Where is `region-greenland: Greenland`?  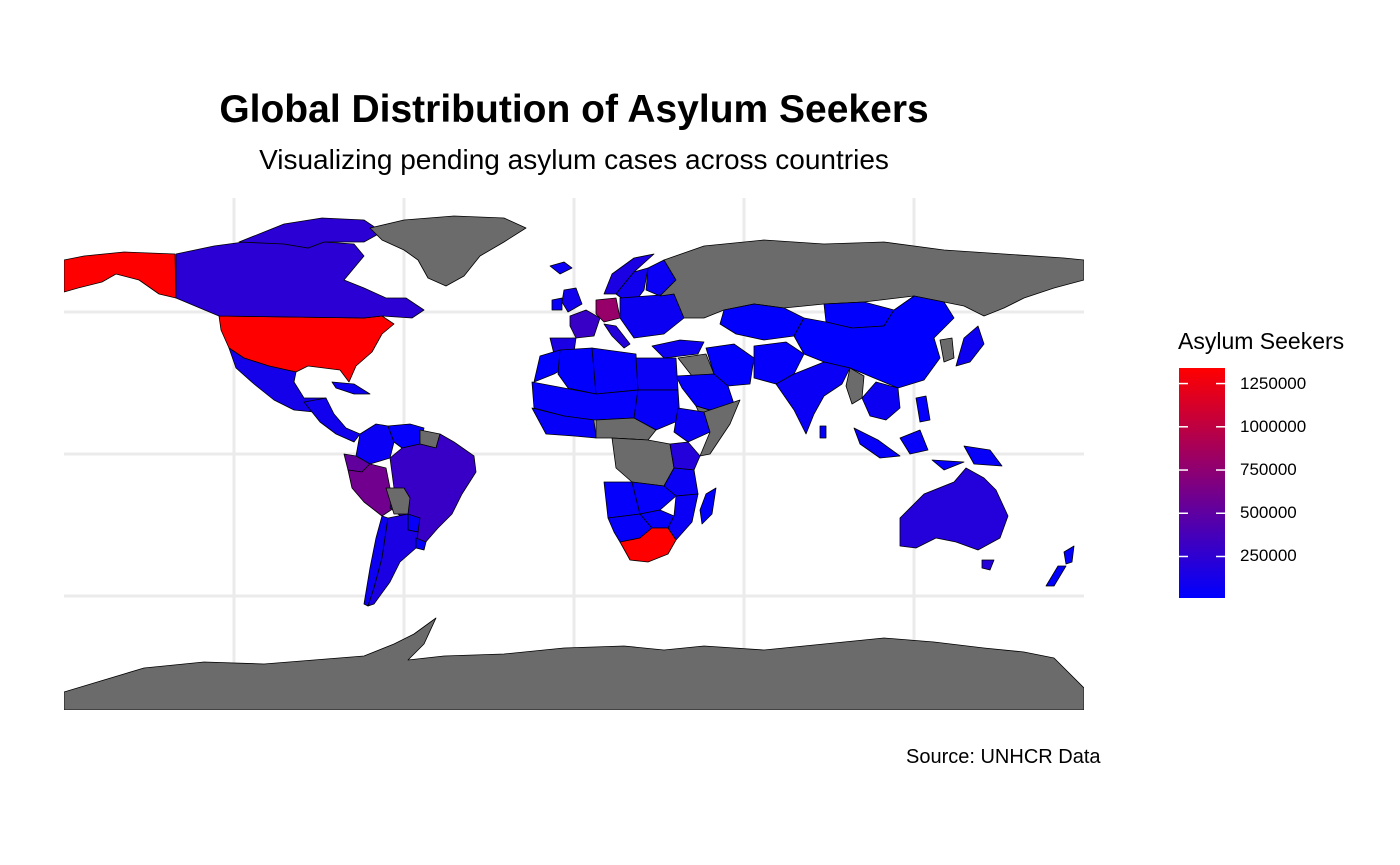
region-greenland: Greenland is located at coordinates (448, 251).